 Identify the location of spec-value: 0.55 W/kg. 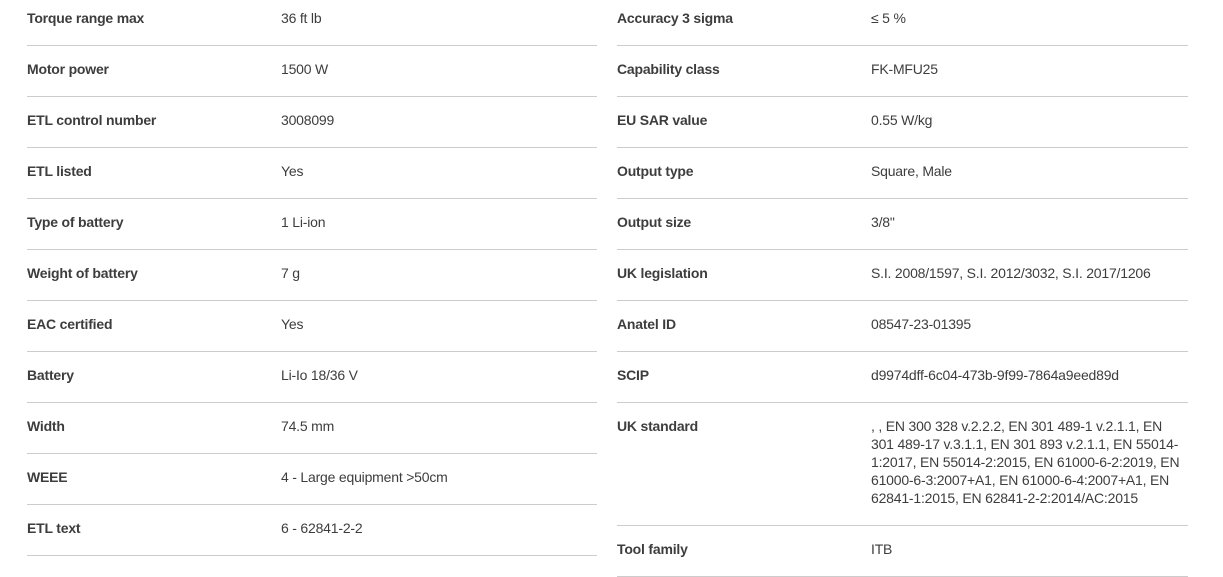
(902, 120).